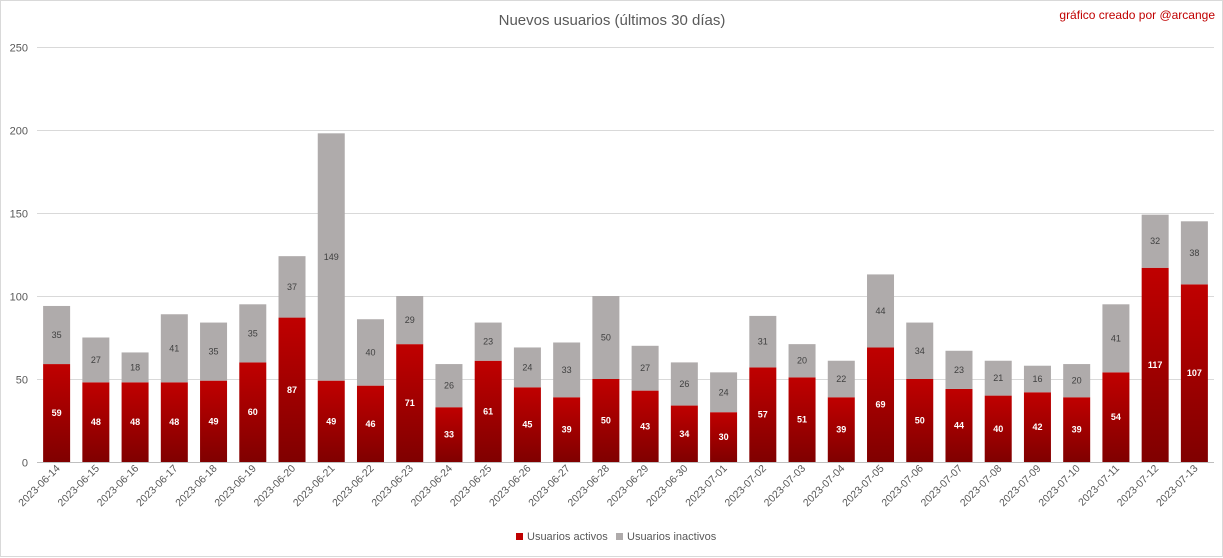 The image size is (1223, 558). I want to click on chart-title: Nuevos usuarios (últimos 30 días), so click(612, 20).